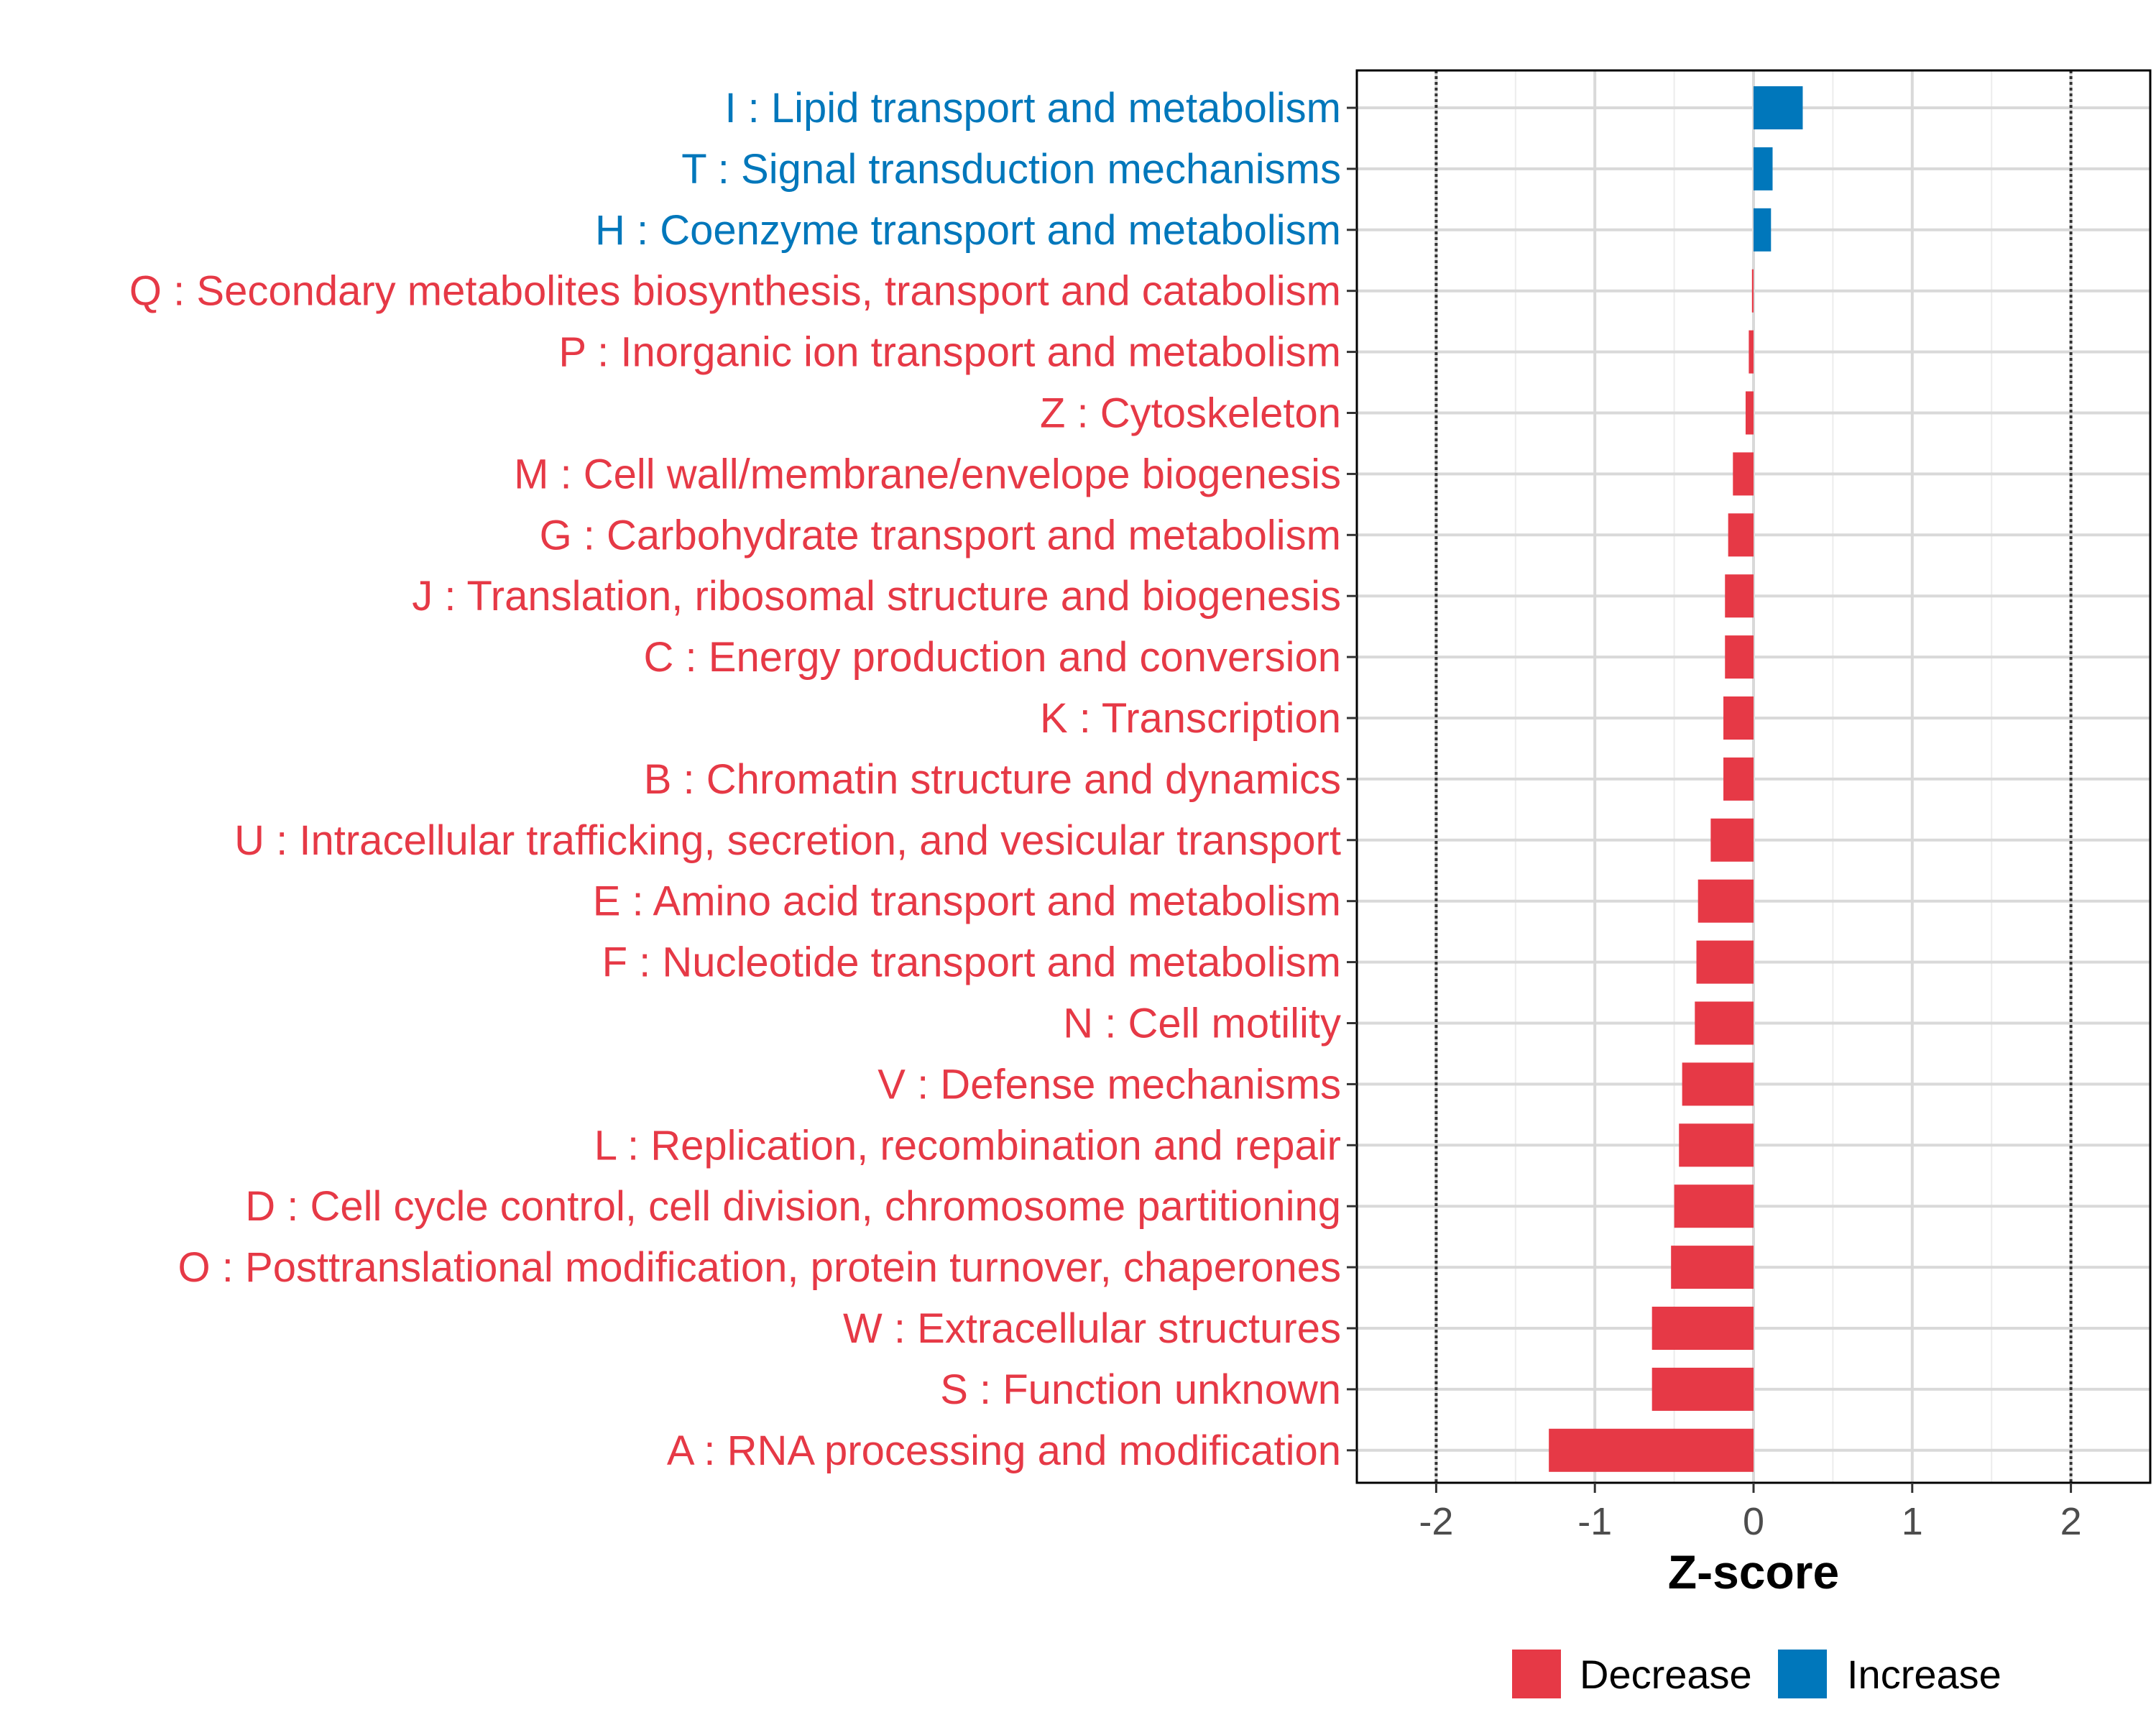 This screenshot has height=1725, width=2156. Describe the element at coordinates (1666, 1674) in the screenshot. I see `legend-label-decrease: Decrease` at that location.